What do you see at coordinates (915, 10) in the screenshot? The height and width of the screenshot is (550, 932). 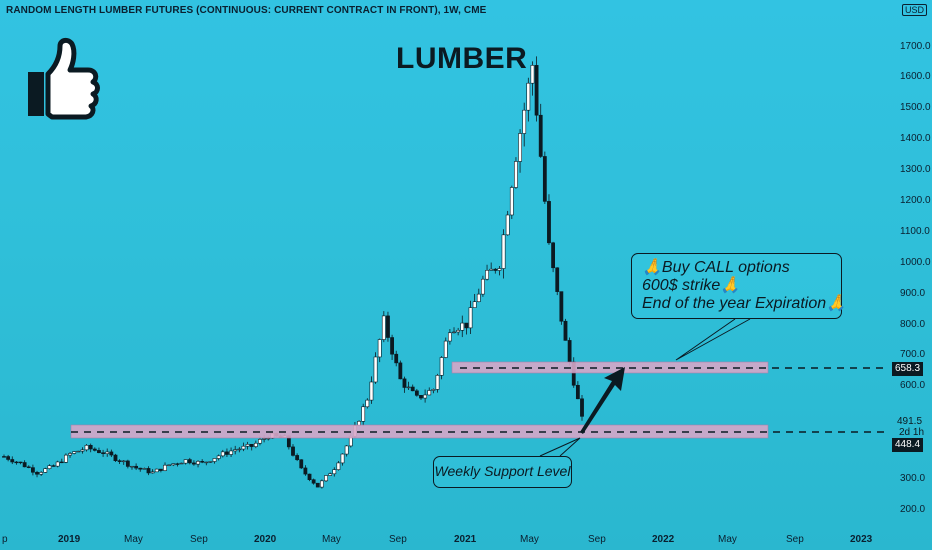 I see `currency-button: USD` at bounding box center [915, 10].